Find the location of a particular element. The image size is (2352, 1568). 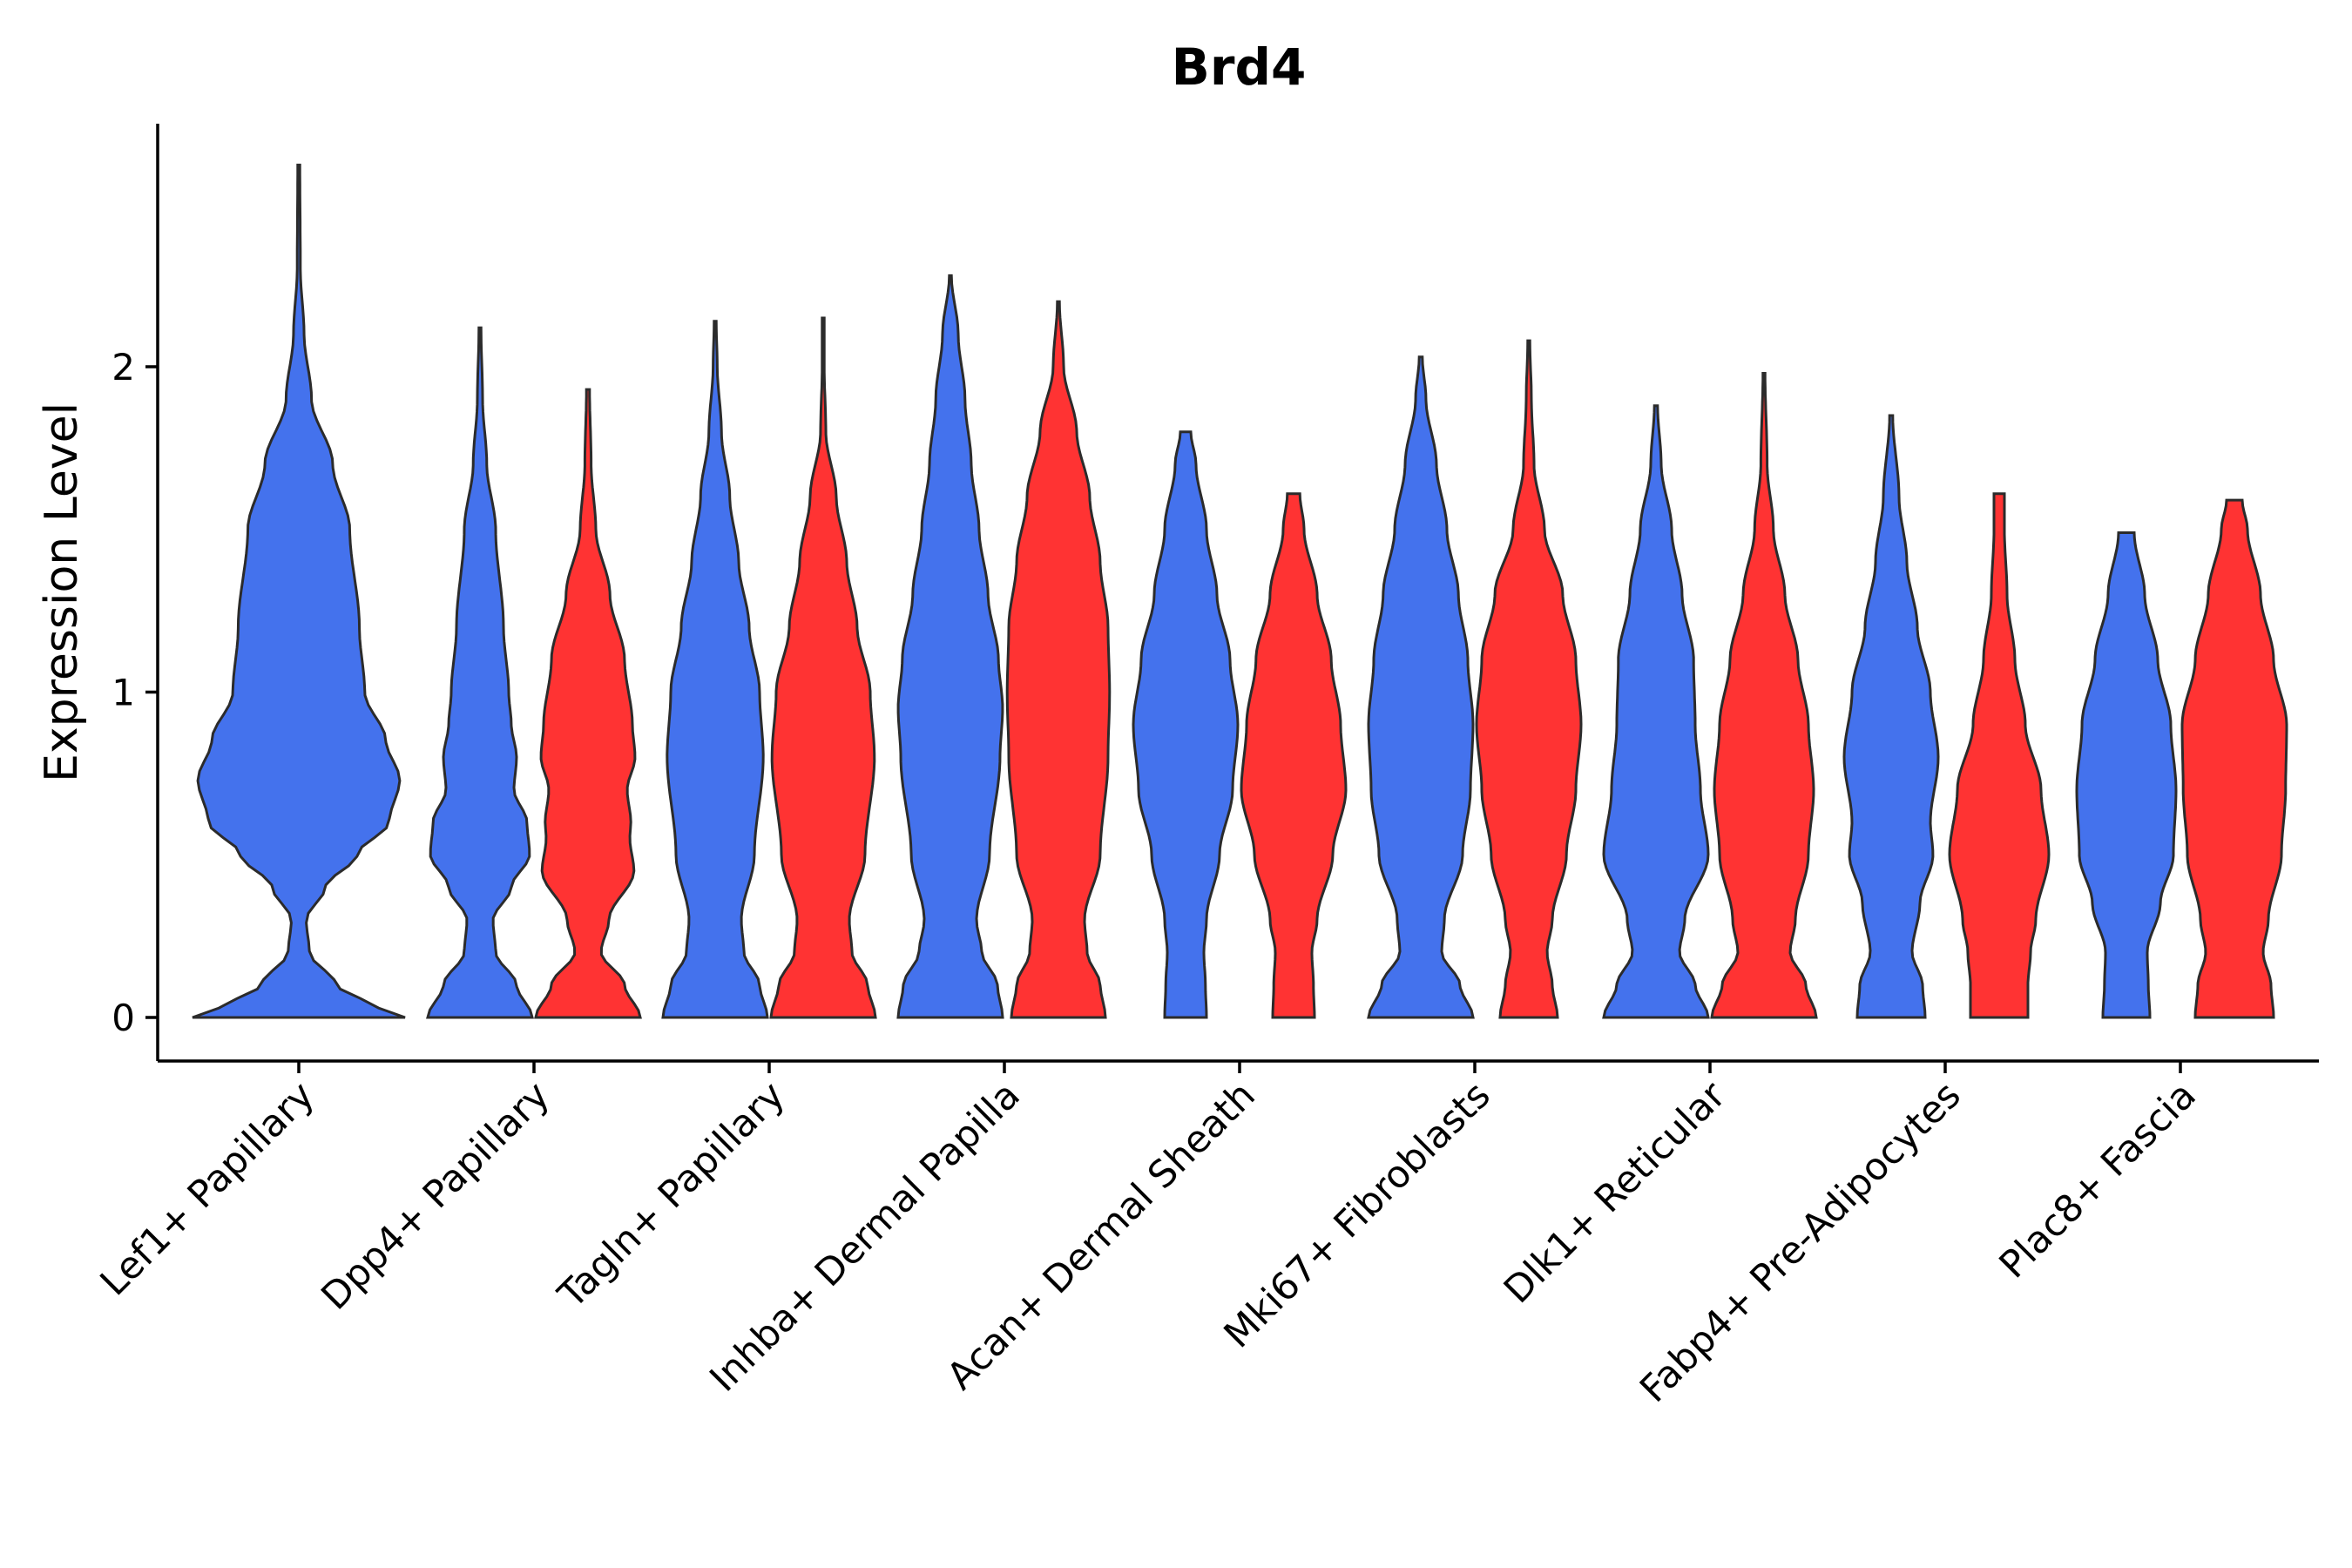

y-axis-ticks: 0 1 2 is located at coordinates (135, 692).